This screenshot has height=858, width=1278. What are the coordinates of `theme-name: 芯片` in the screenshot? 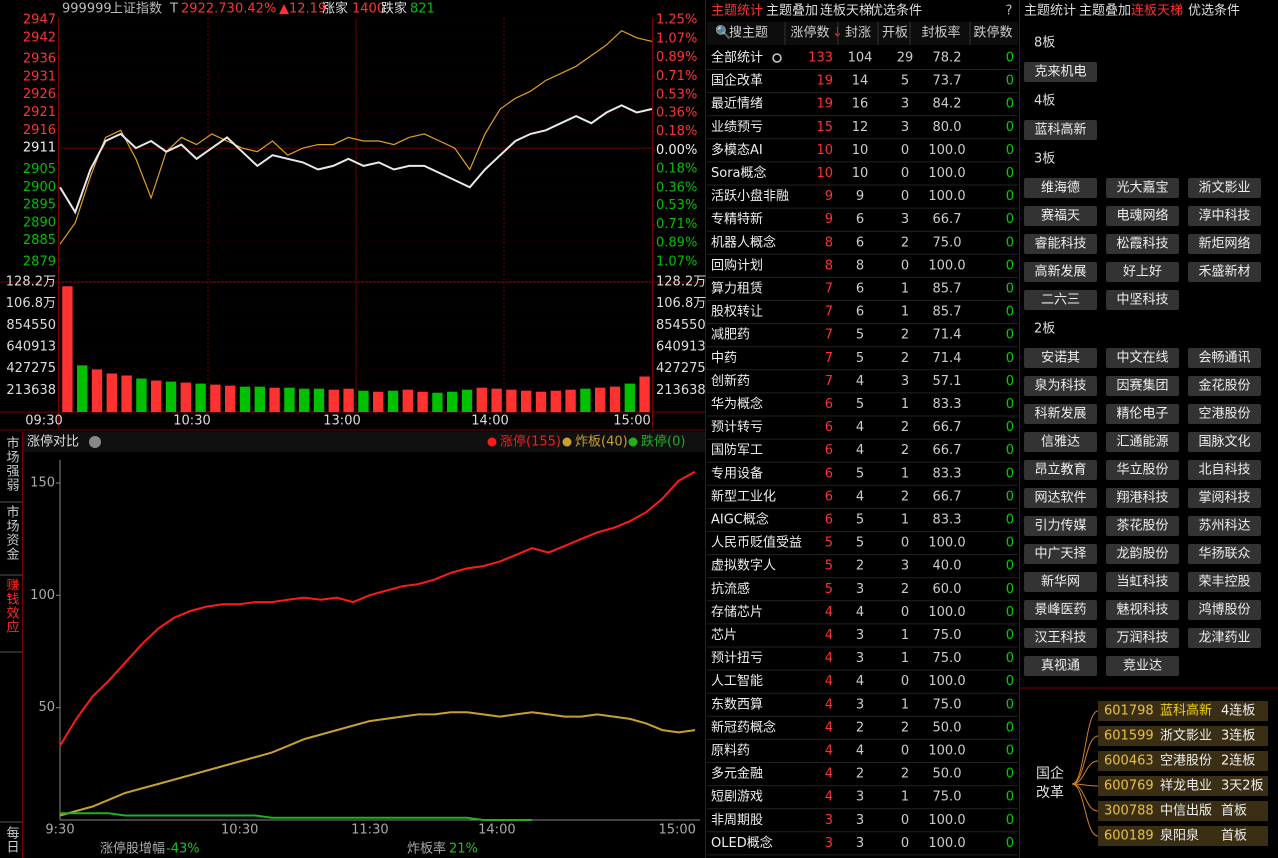 It's located at (724, 635).